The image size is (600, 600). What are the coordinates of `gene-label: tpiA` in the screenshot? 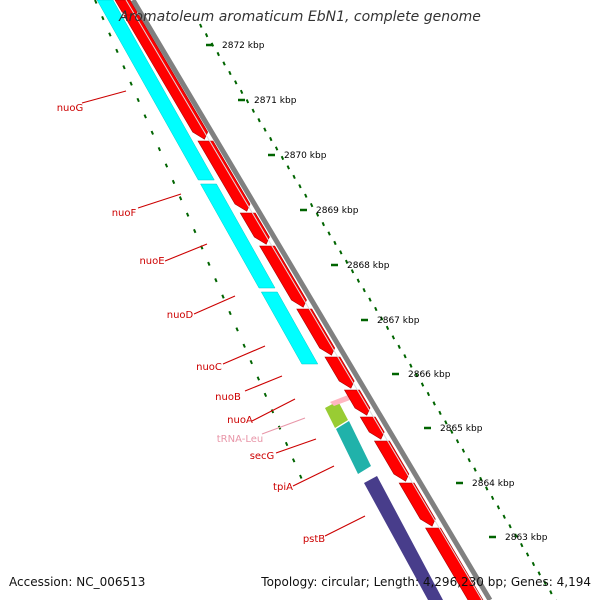 It's located at (283, 487).